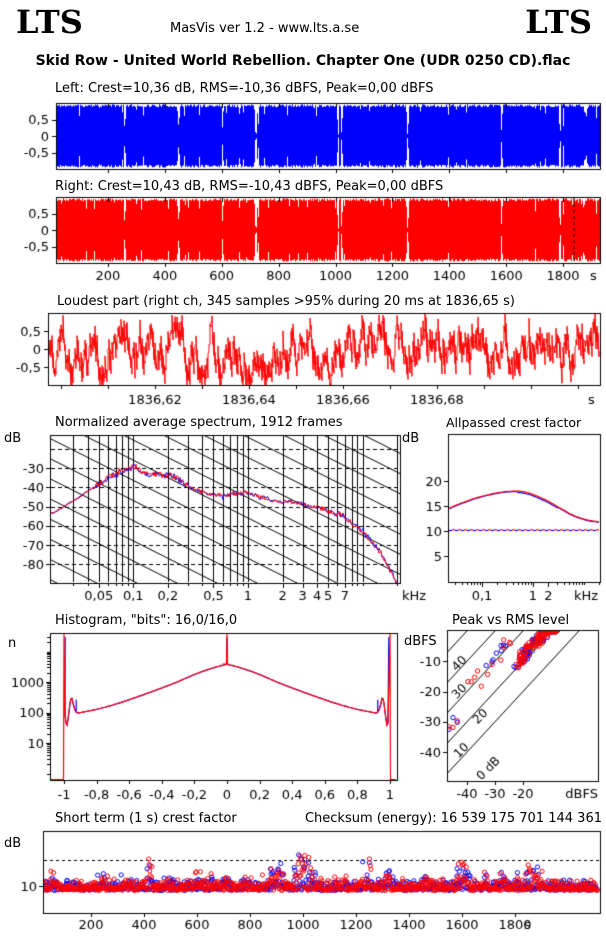 The width and height of the screenshot is (606, 946). What do you see at coordinates (13, 843) in the screenshot?
I see `short-term-y-axis-label: dB` at bounding box center [13, 843].